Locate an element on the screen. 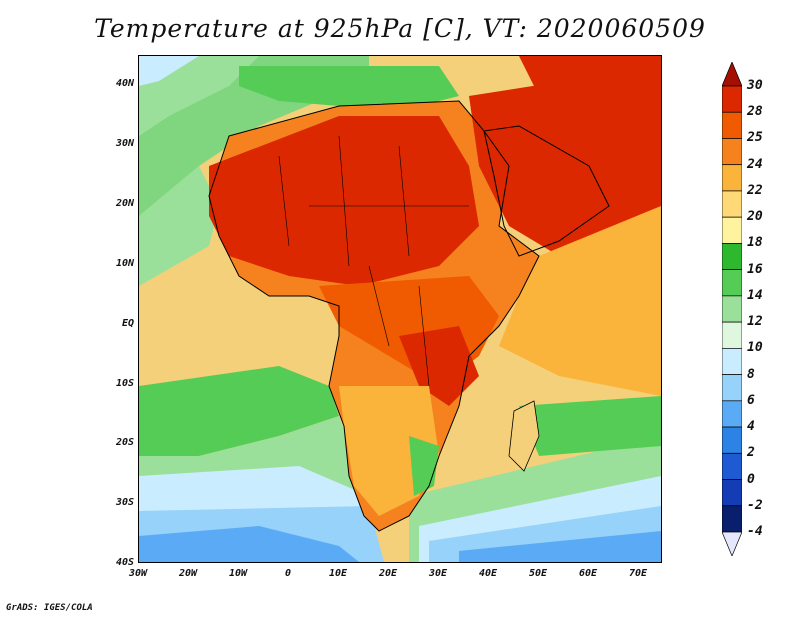  lon-label: 50E is located at coordinates (538, 573).